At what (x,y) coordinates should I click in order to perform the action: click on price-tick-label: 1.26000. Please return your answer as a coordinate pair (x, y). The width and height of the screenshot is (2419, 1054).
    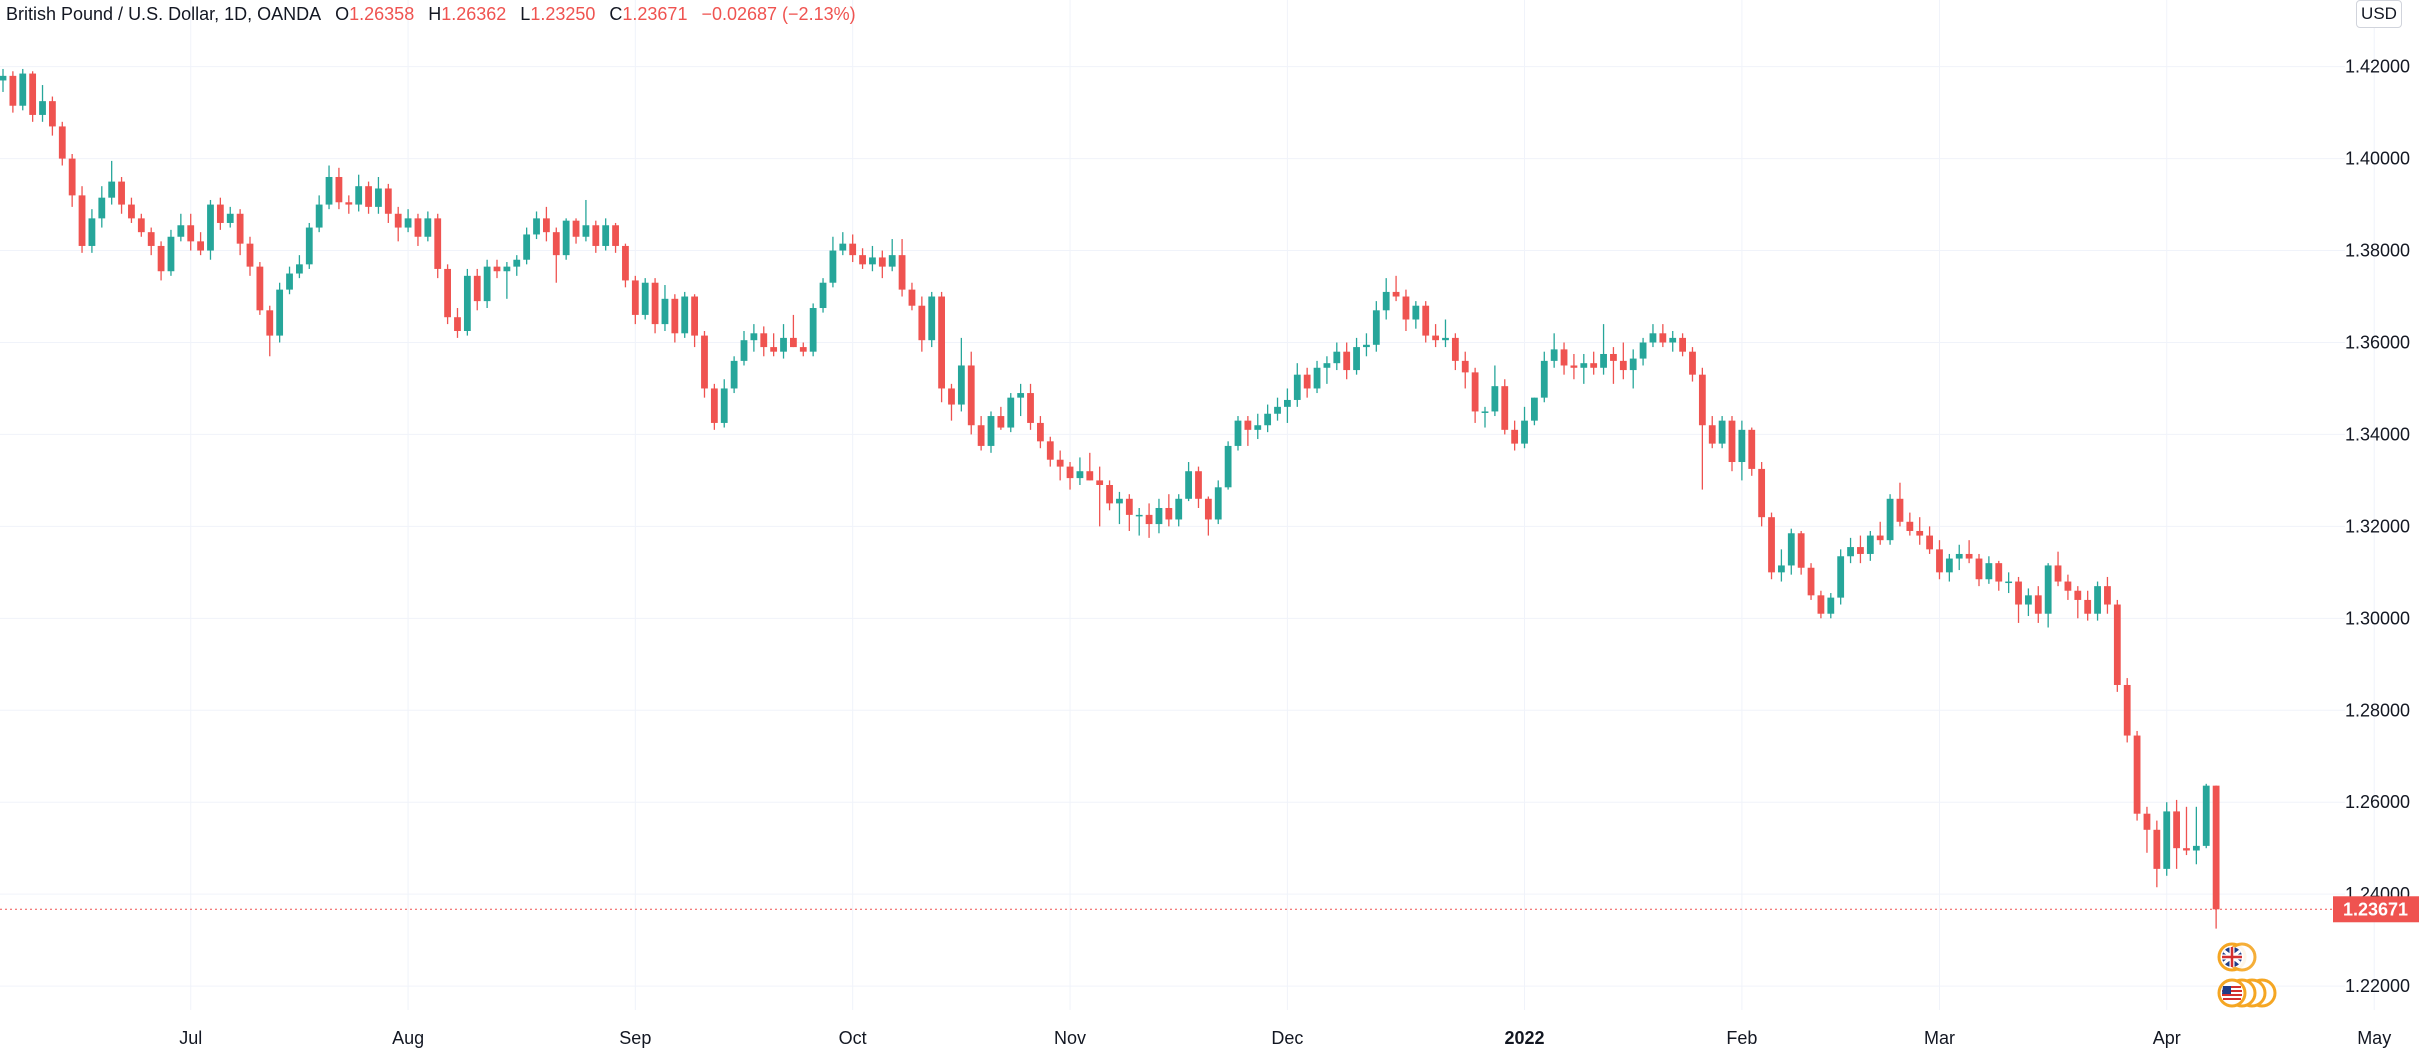
    Looking at the image, I should click on (2377, 802).